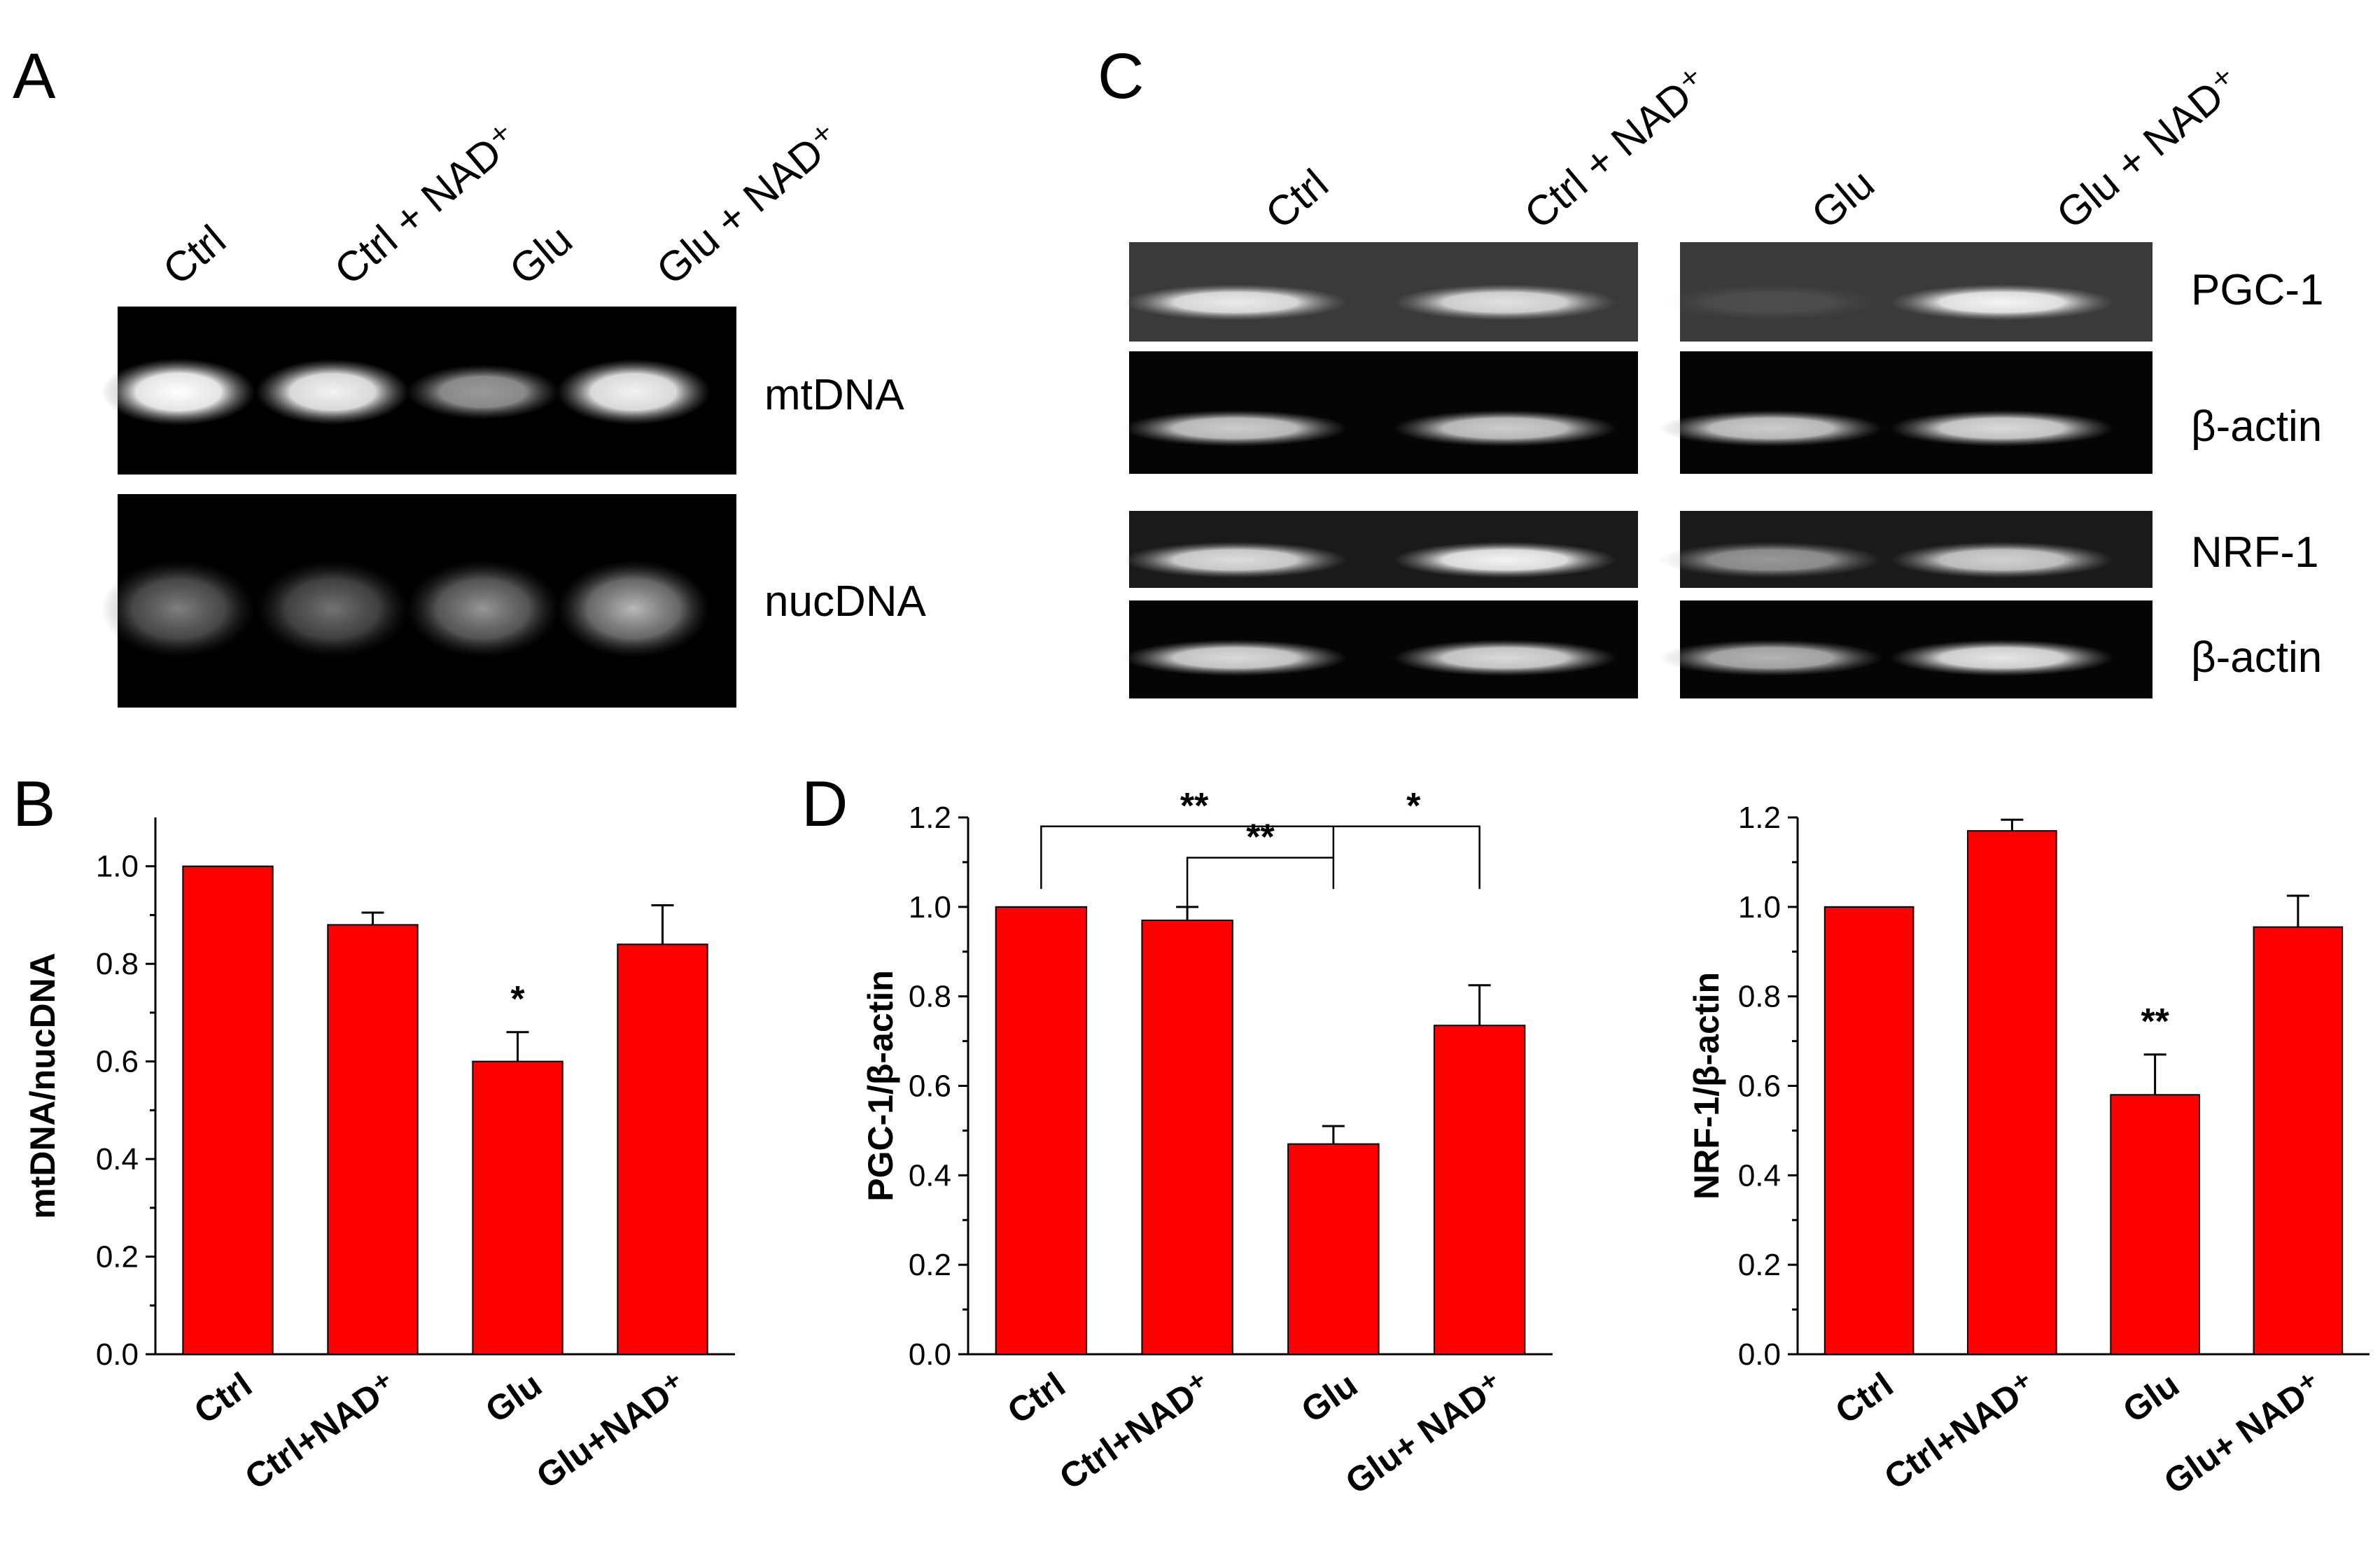  What do you see at coordinates (1424, 1433) in the screenshot?
I see `category-label: Glu+ NAD⁺` at bounding box center [1424, 1433].